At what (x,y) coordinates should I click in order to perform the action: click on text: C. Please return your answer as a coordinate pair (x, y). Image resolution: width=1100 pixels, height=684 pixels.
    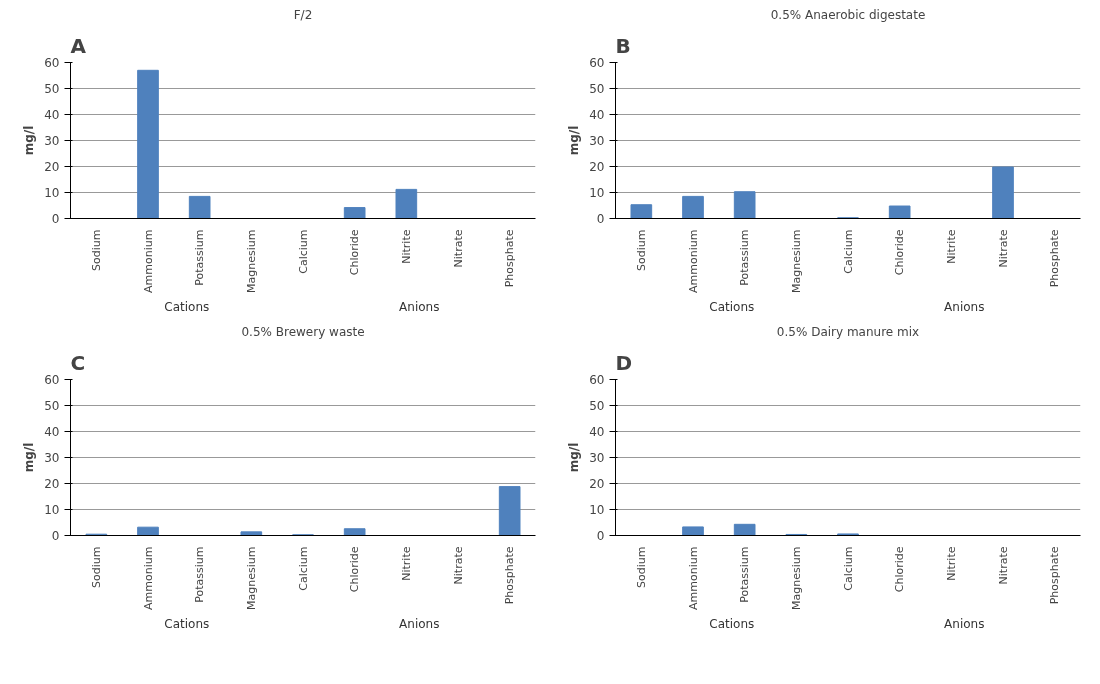
    Looking at the image, I should click on (78, 362).